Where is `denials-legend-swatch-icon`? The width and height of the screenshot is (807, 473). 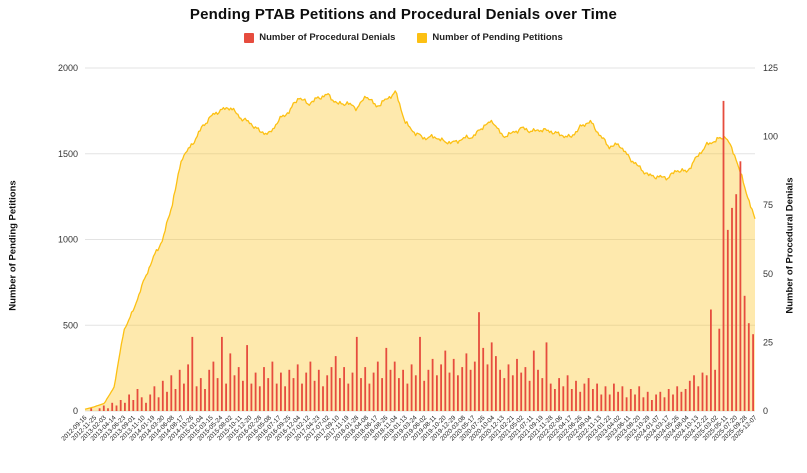
denials-legend-swatch-icon is located at coordinates (249, 37).